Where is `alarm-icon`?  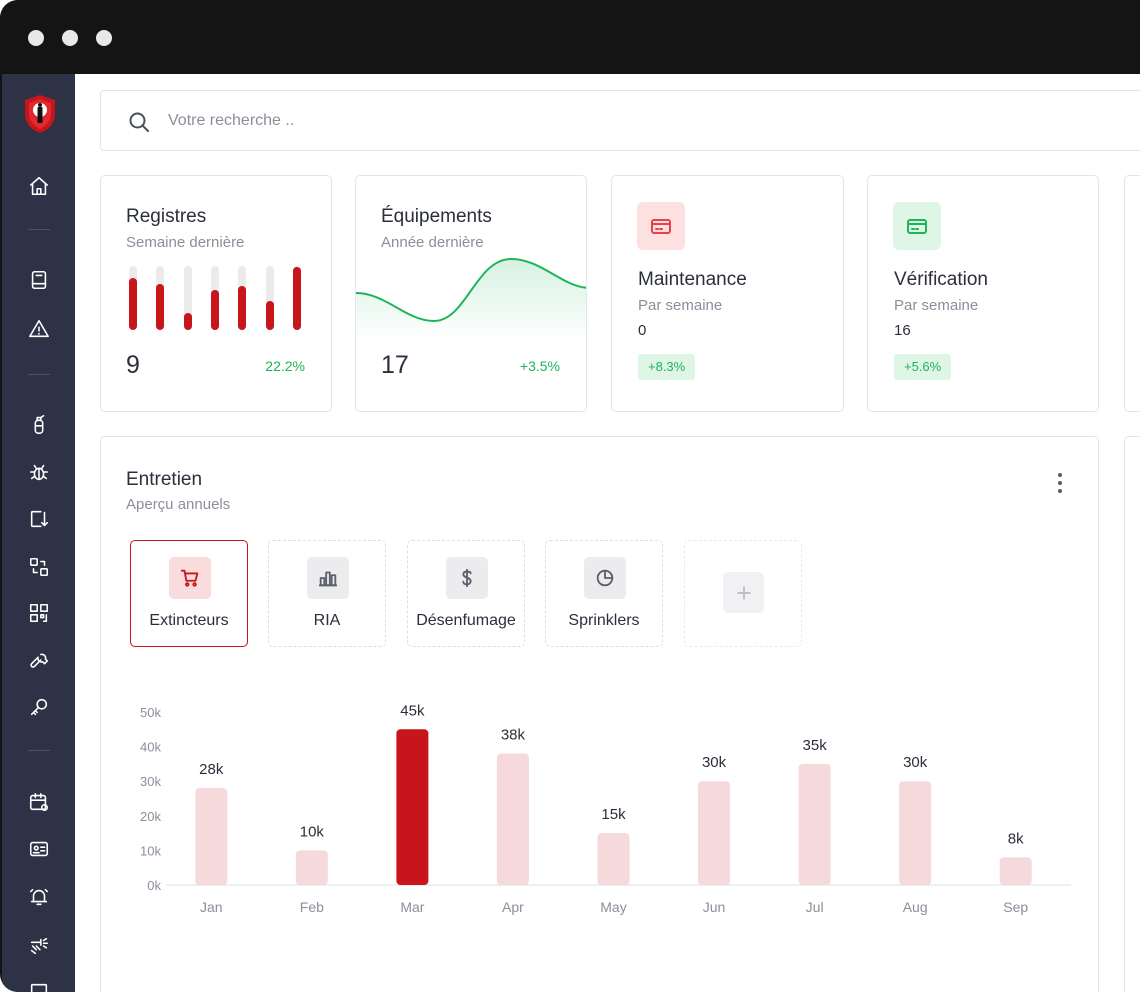 alarm-icon is located at coordinates (39, 897).